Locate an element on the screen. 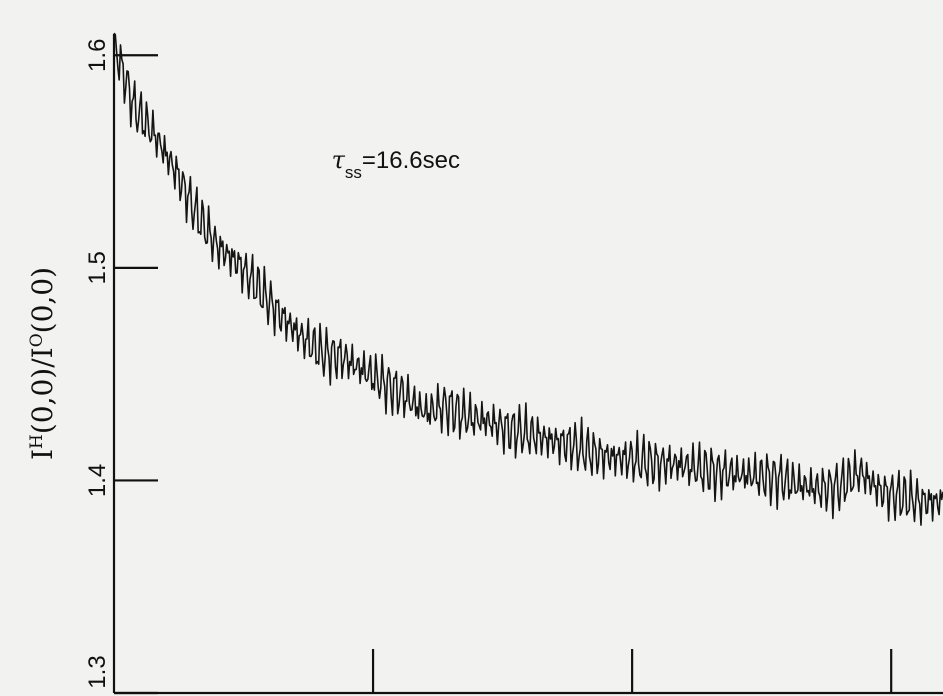  ylabel-mid: (0,0)/ is located at coordinates (42, 396).